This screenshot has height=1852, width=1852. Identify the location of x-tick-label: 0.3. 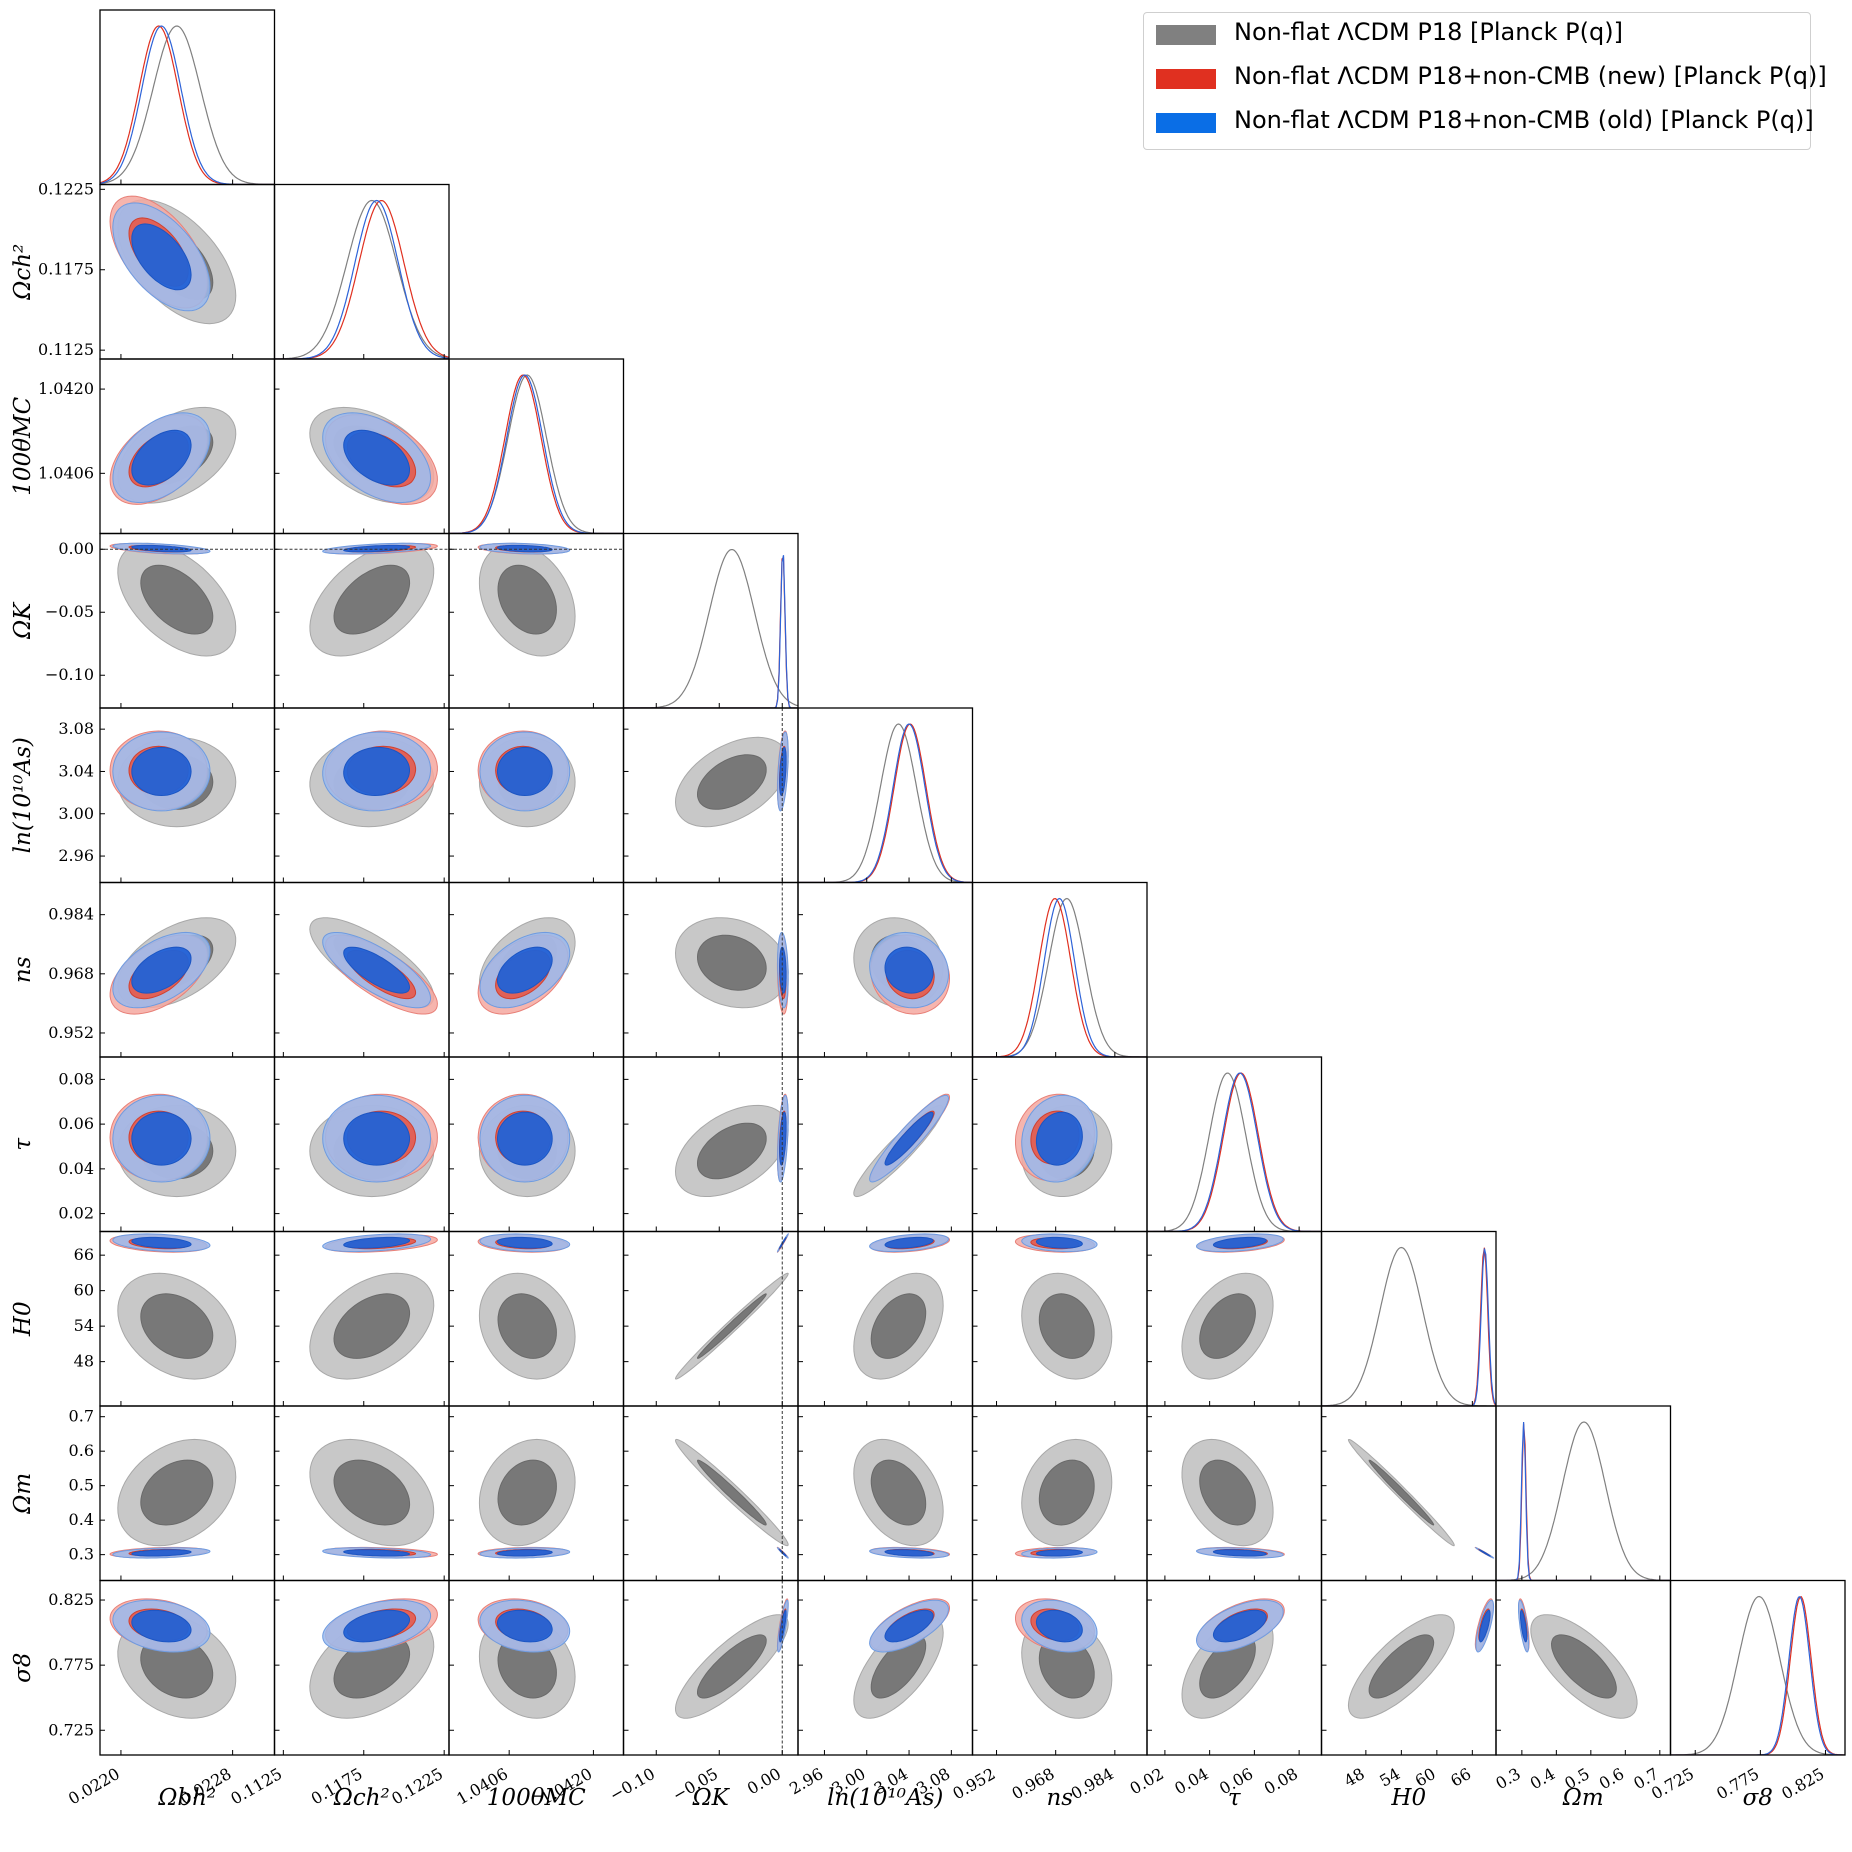
(1508, 1778).